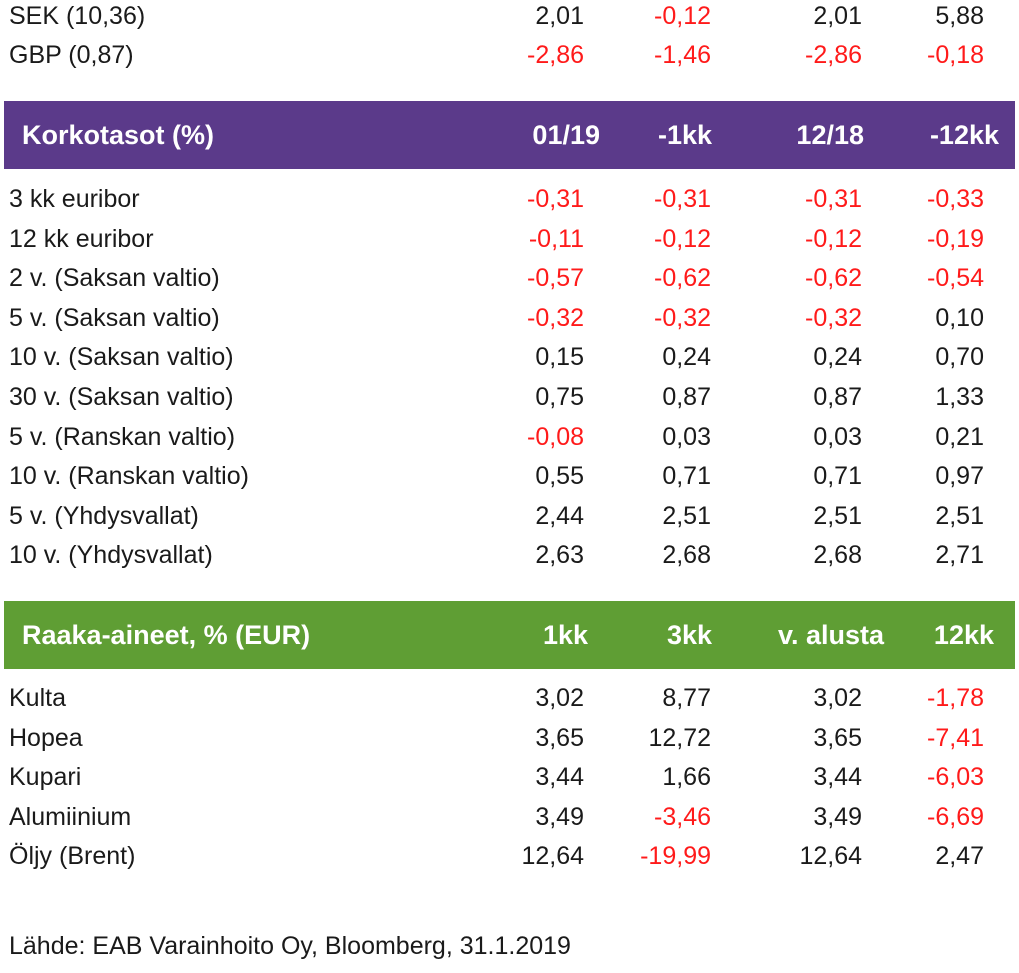 The width and height of the screenshot is (1019, 973). What do you see at coordinates (509, 516) in the screenshot?
I see `table-row: 5 v. (Yhdysvallat) 2,44 2,51 2,51 2,51` at bounding box center [509, 516].